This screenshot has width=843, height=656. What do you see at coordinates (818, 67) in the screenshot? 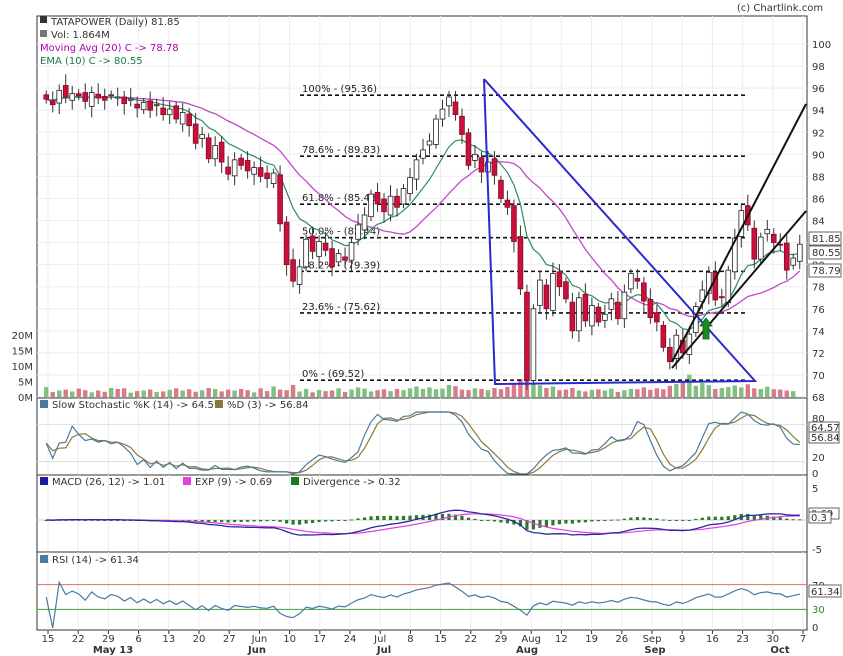
I see `price-tick-label: 98` at bounding box center [818, 67].